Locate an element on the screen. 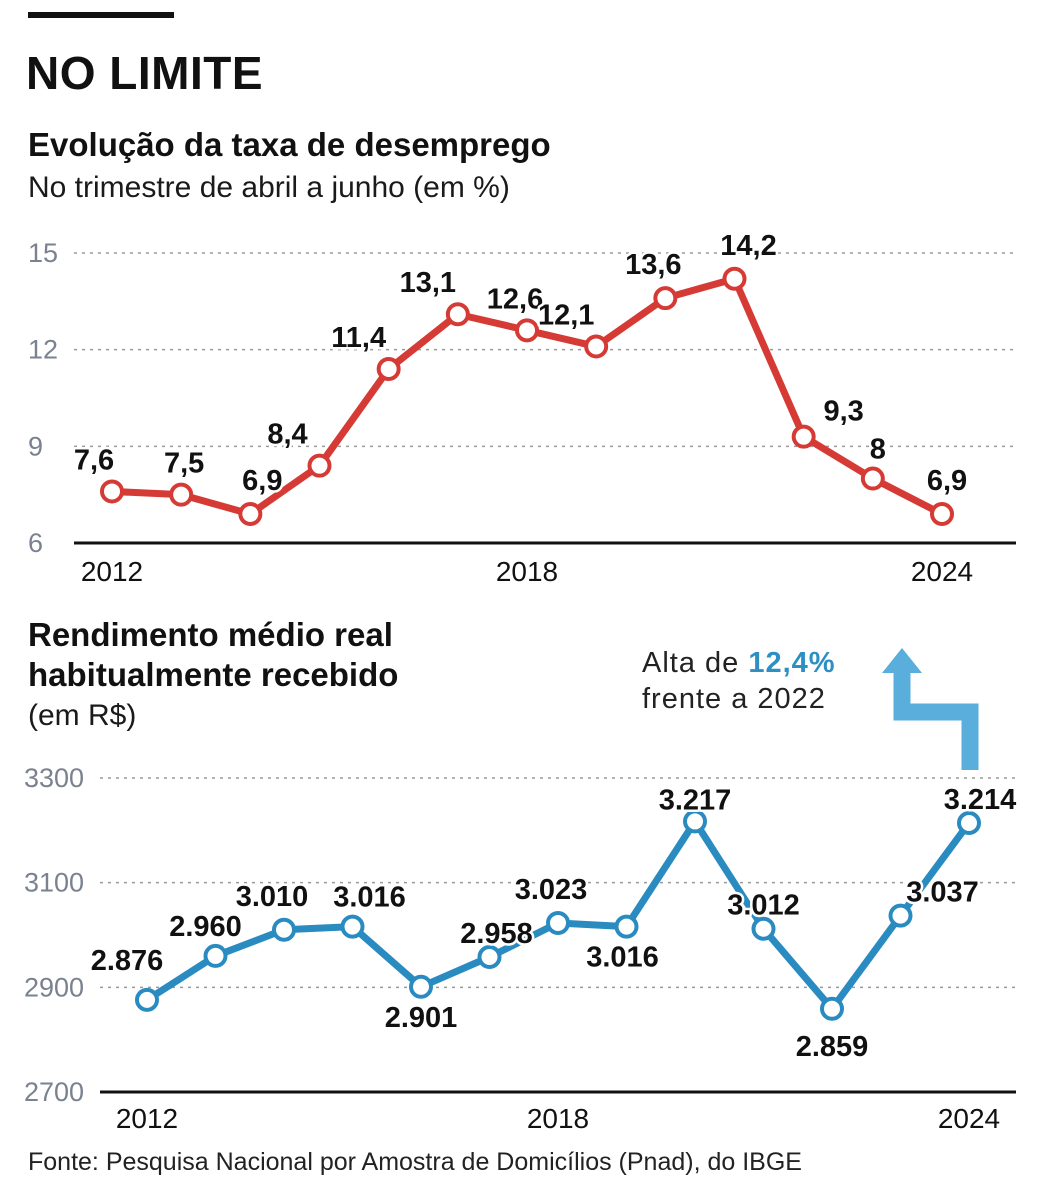  data-label: 2.859 is located at coordinates (832, 1047).